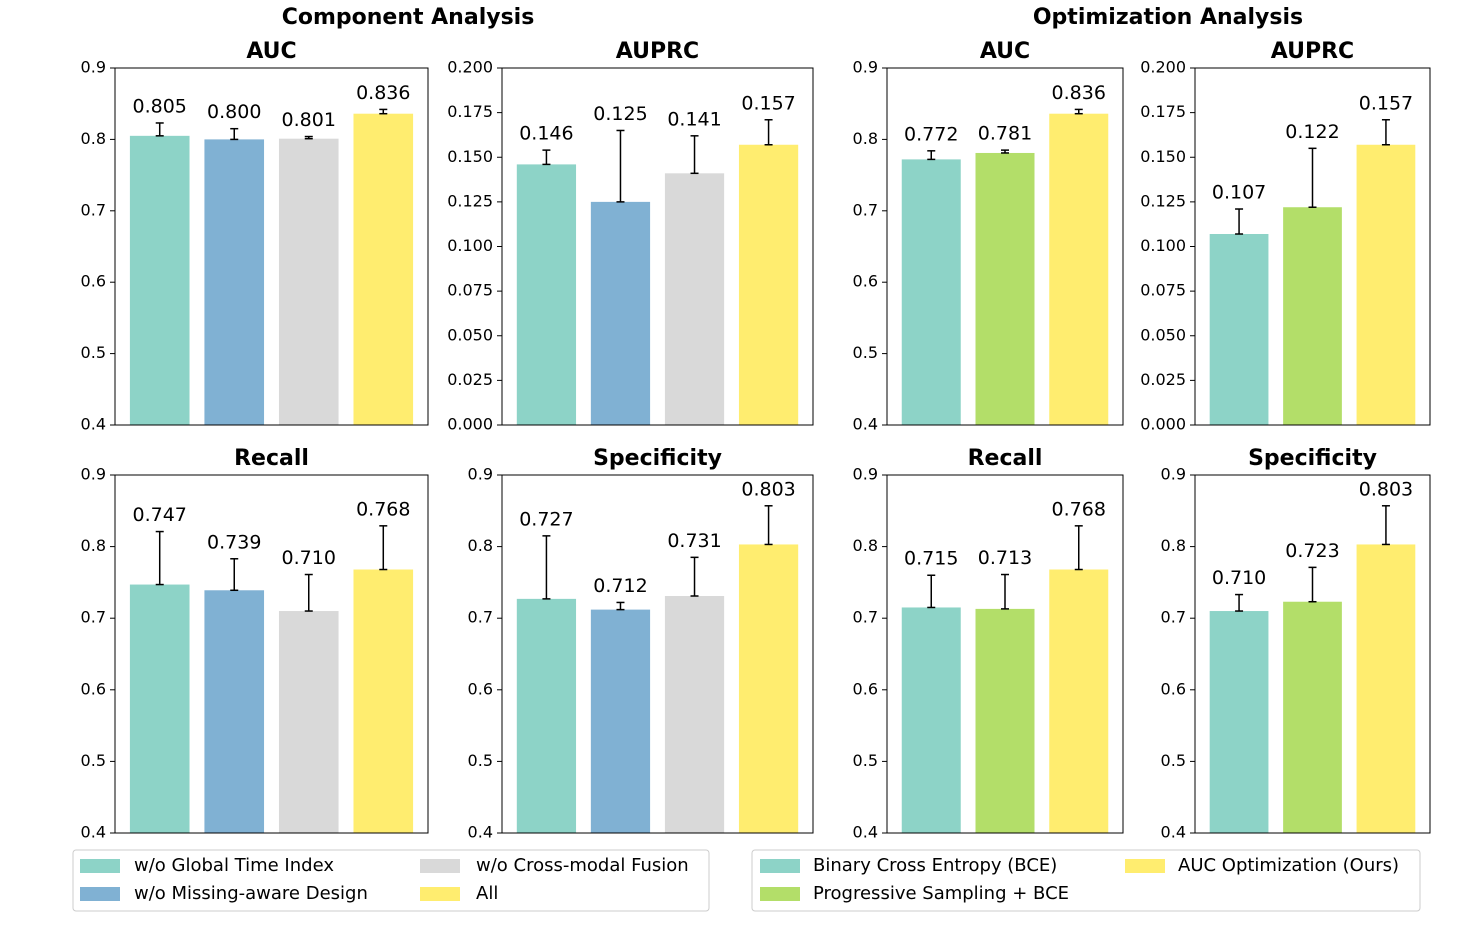 The width and height of the screenshot is (1478, 950). What do you see at coordinates (941, 893) in the screenshot?
I see `legend-label: Progressive Sampling + BCE` at bounding box center [941, 893].